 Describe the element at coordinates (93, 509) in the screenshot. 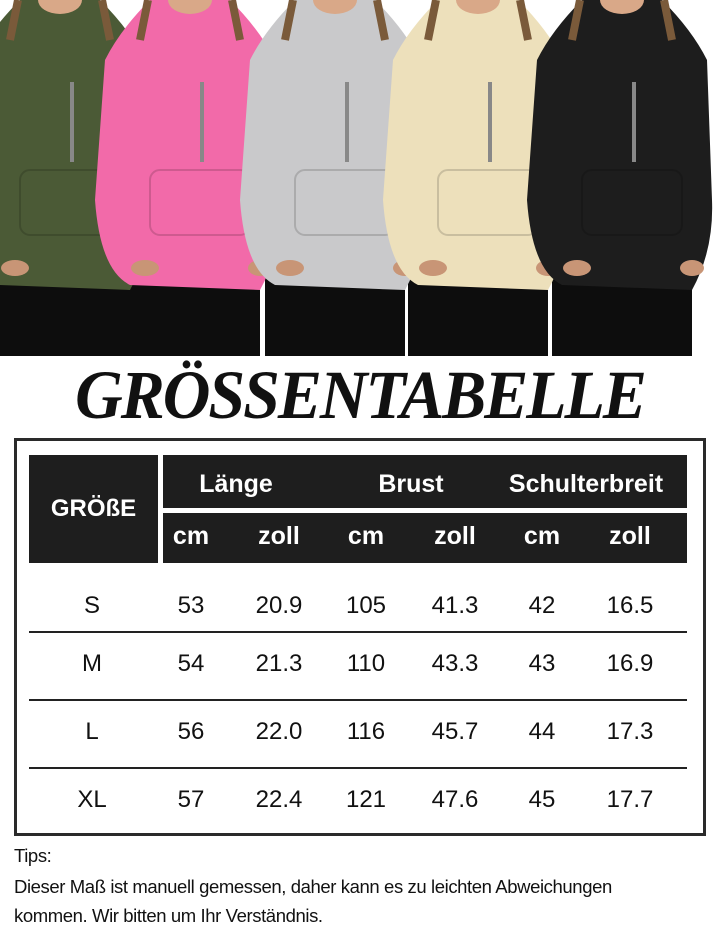

I see `size-header: GRÖßE` at that location.